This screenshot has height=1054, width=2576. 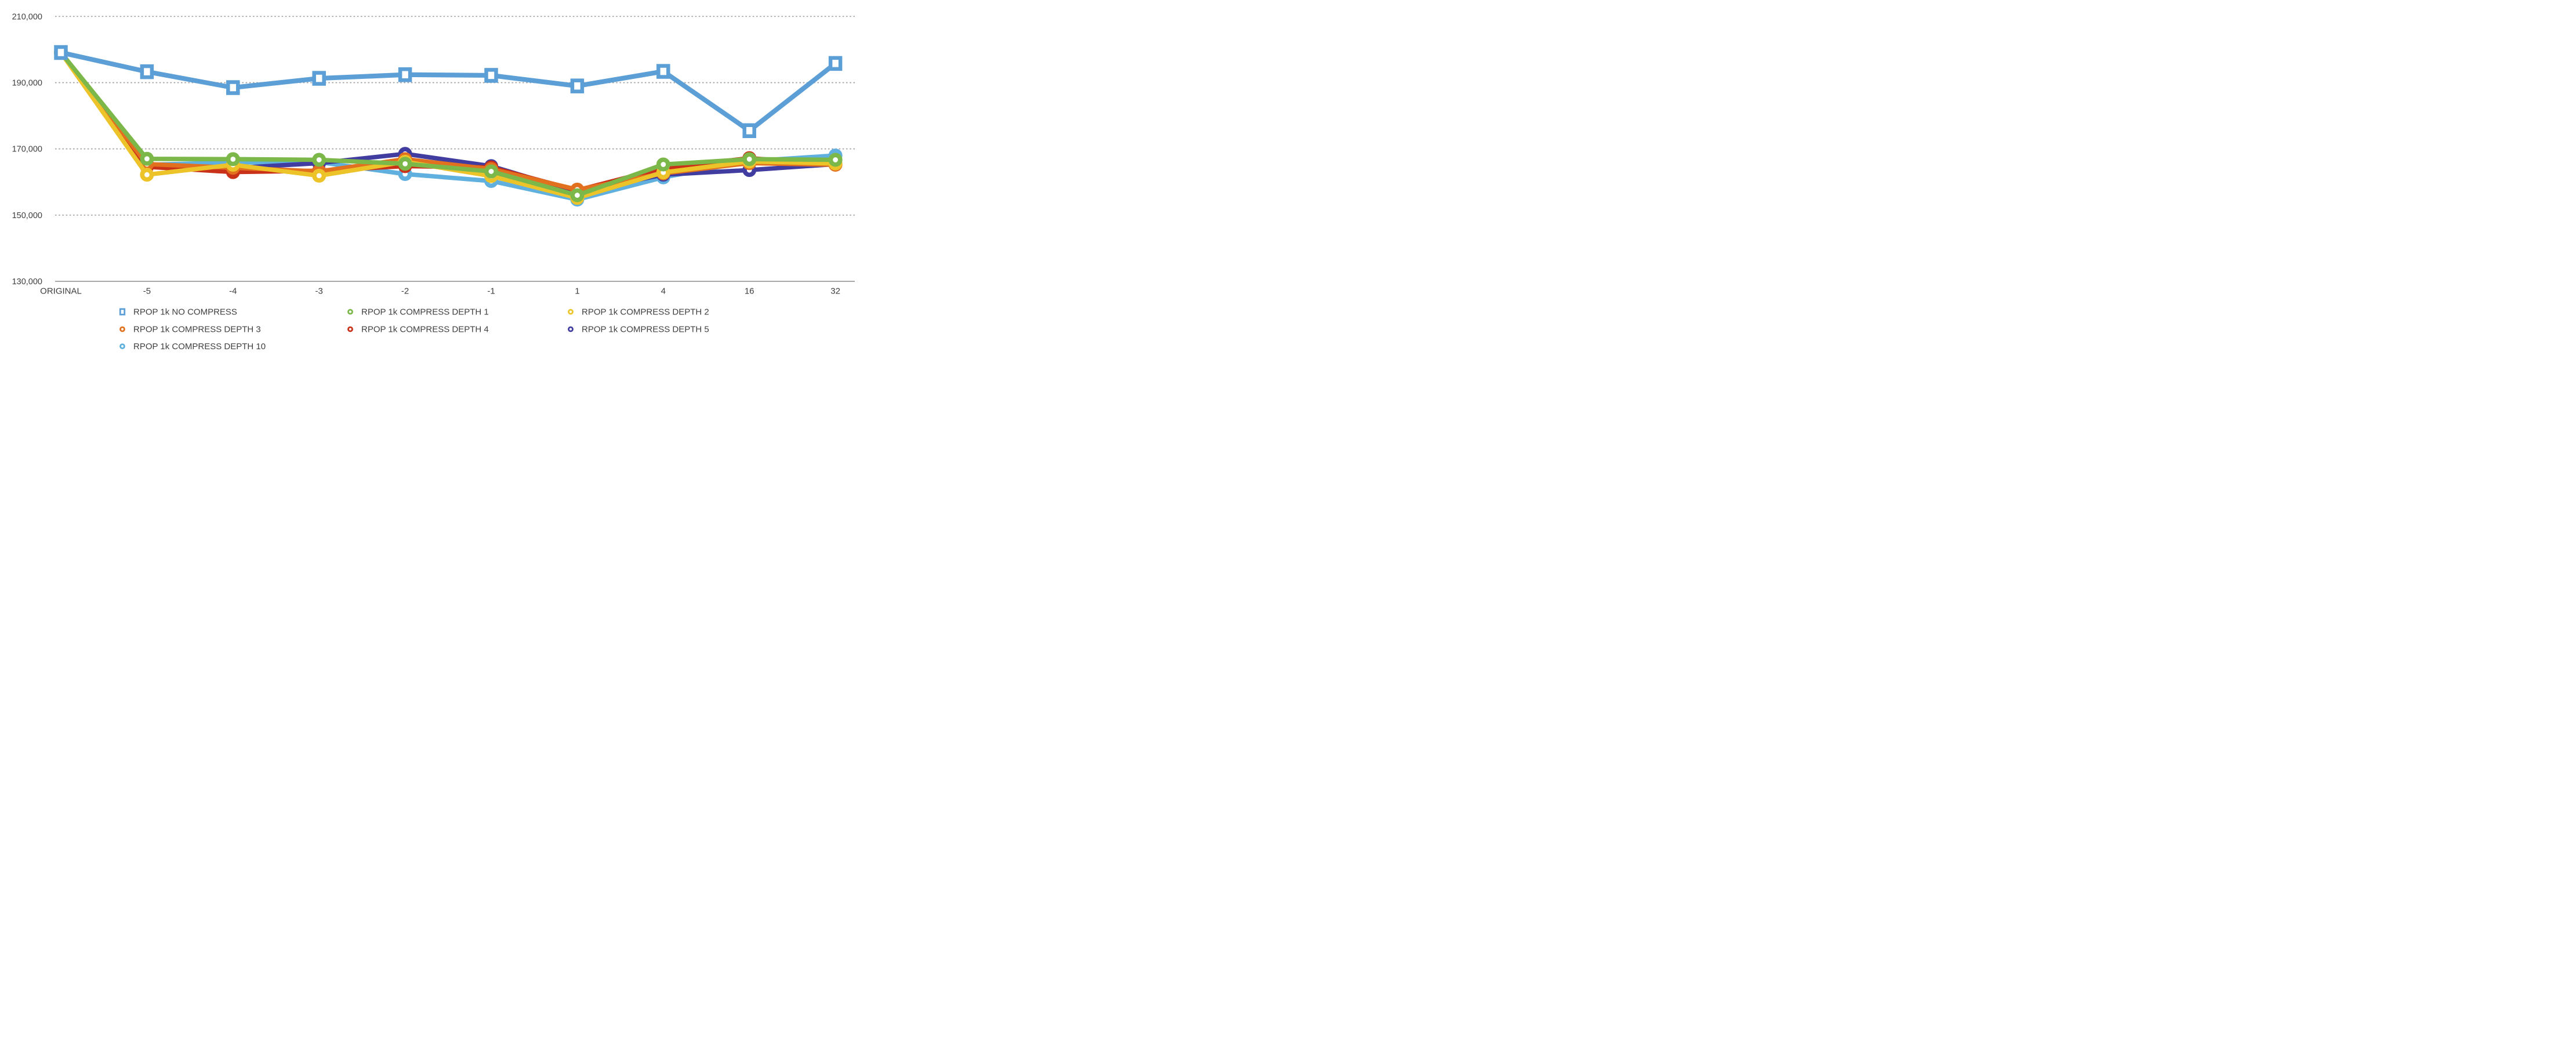 What do you see at coordinates (27, 215) in the screenshot?
I see `y-tick-label: 150,000` at bounding box center [27, 215].